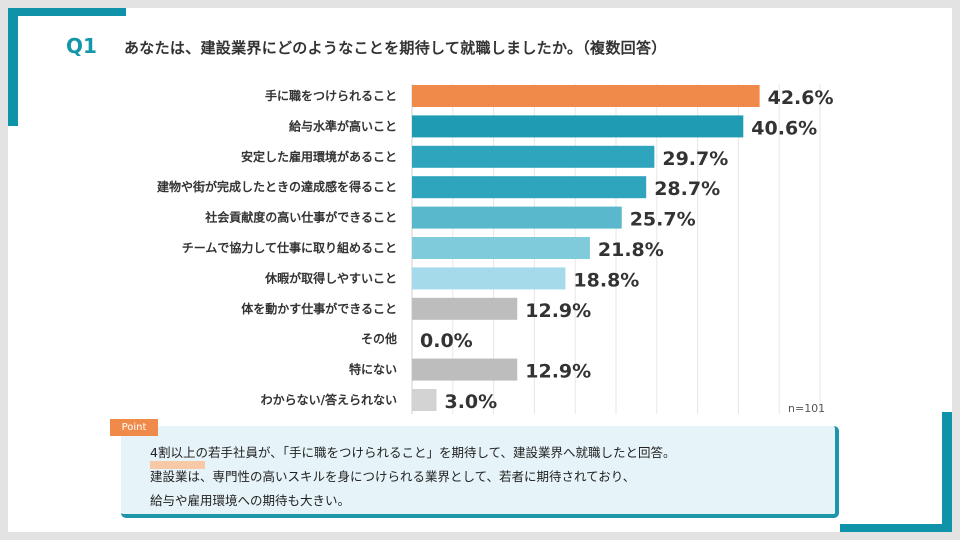 The width and height of the screenshot is (960, 540). What do you see at coordinates (250, 500) in the screenshot?
I see `point-line-3: 給与や雇用環境への期待も大きい。` at bounding box center [250, 500].